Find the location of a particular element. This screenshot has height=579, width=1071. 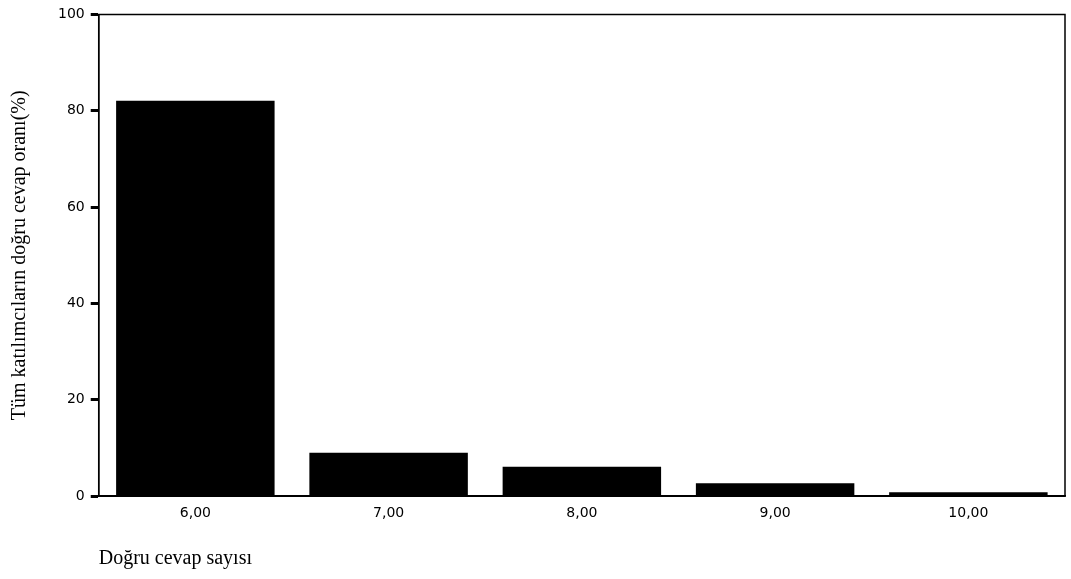

y-tick-label: 60 is located at coordinates (75, 205).